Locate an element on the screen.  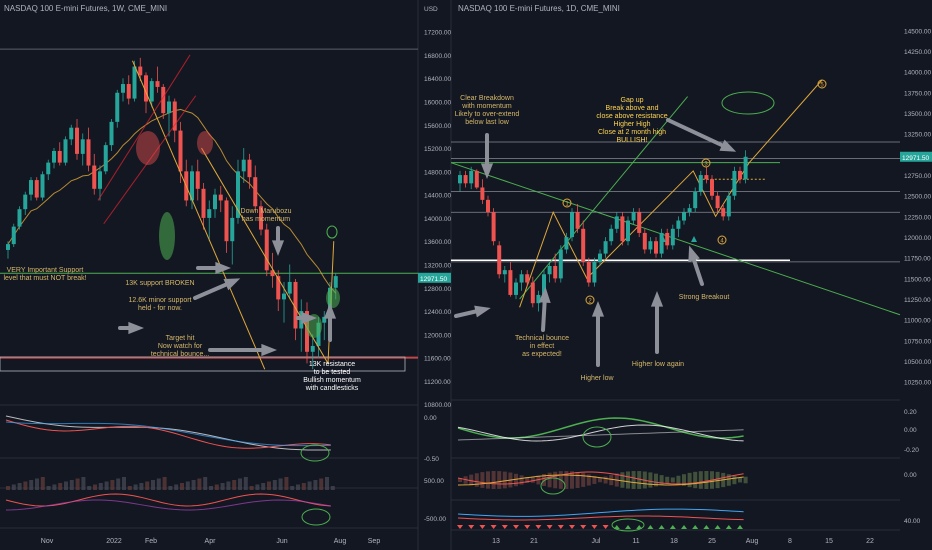
left-x-tick: Sep is located at coordinates (374, 541).